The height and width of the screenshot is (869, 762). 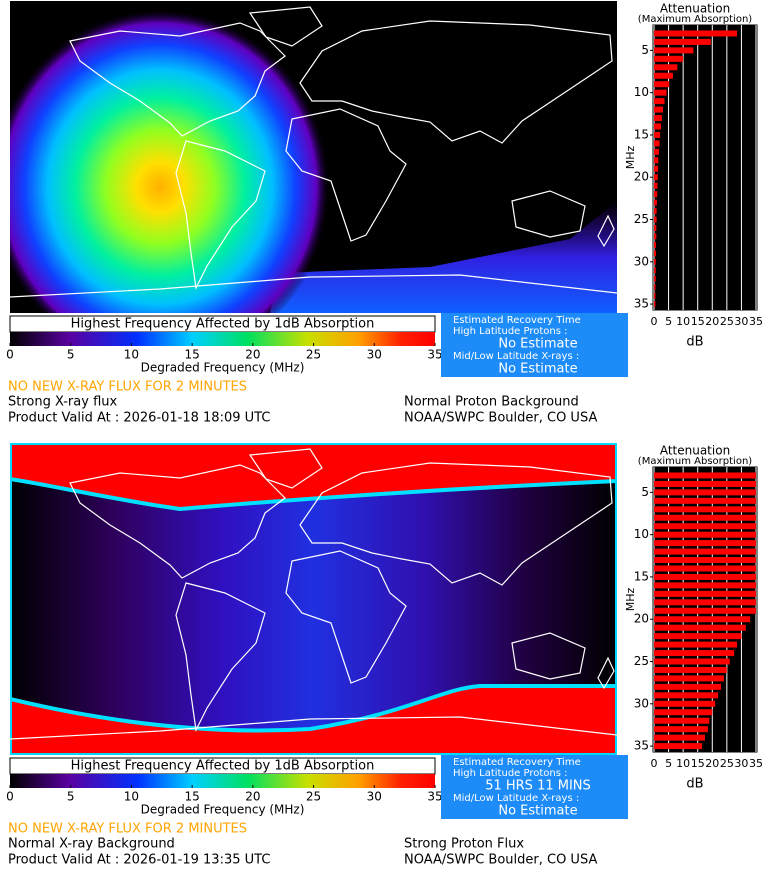 What do you see at coordinates (170, 161) in the screenshot?
I see `dayside-absorption` at bounding box center [170, 161].